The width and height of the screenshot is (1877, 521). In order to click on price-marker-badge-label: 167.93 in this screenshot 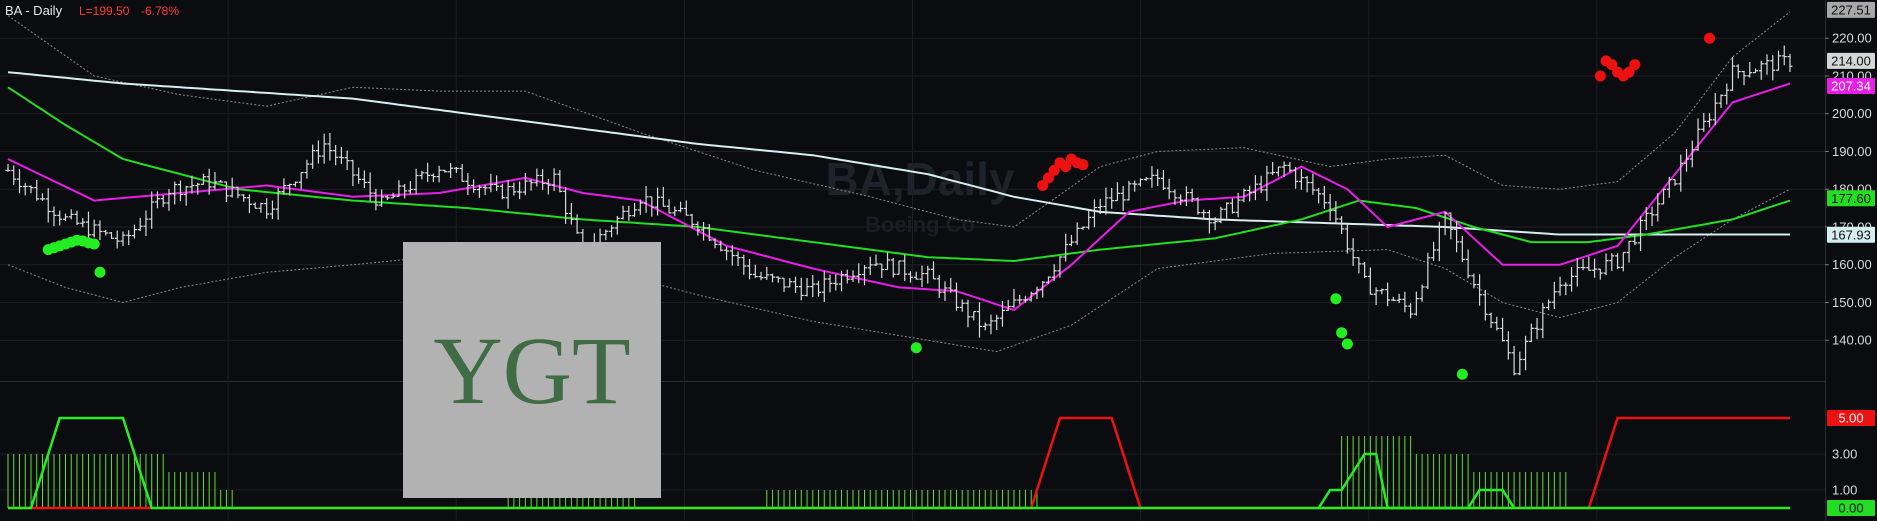, I will do `click(1851, 234)`.